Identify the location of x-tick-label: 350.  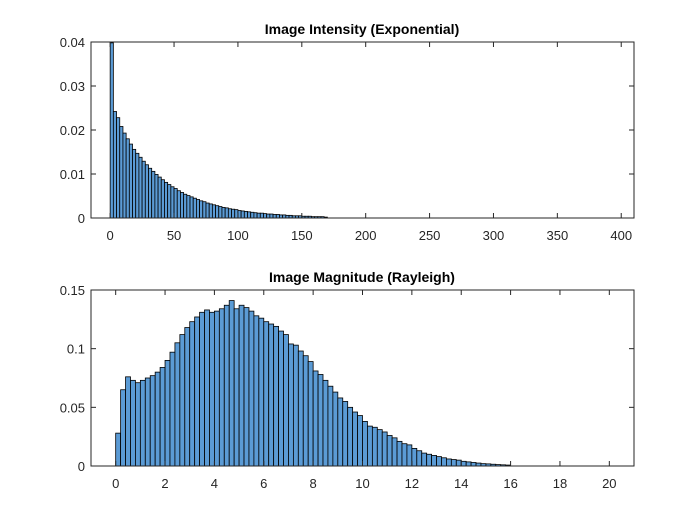
(557, 235).